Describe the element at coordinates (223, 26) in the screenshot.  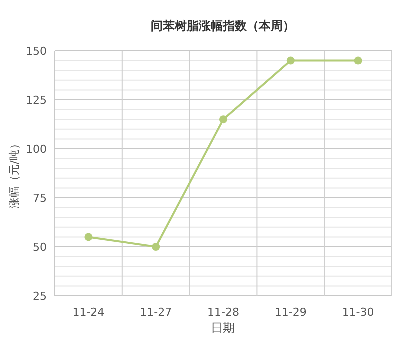
I see `chart-title: 间苯树脂涨幅指数（本周）` at that location.